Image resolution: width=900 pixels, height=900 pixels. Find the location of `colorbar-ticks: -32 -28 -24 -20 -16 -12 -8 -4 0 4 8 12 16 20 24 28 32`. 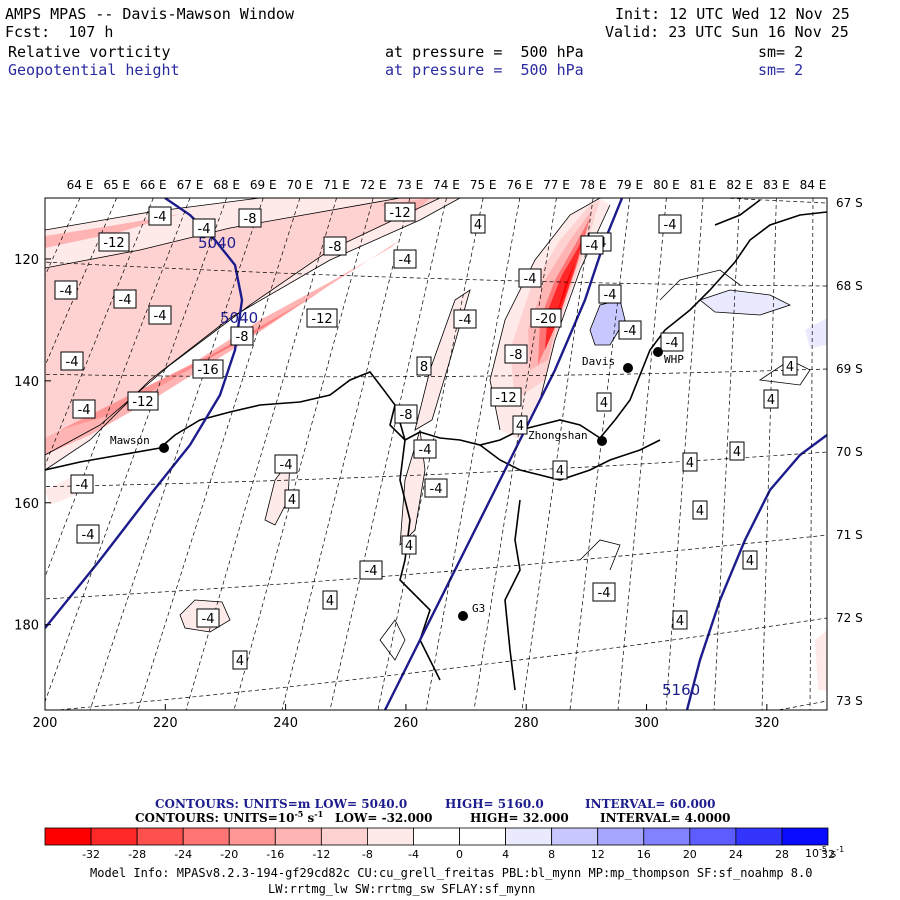

colorbar-ticks: -32 -28 -24 -20 -16 -12 -8 -4 0 4 8 12 16 20 24 28 32 is located at coordinates (458, 854).